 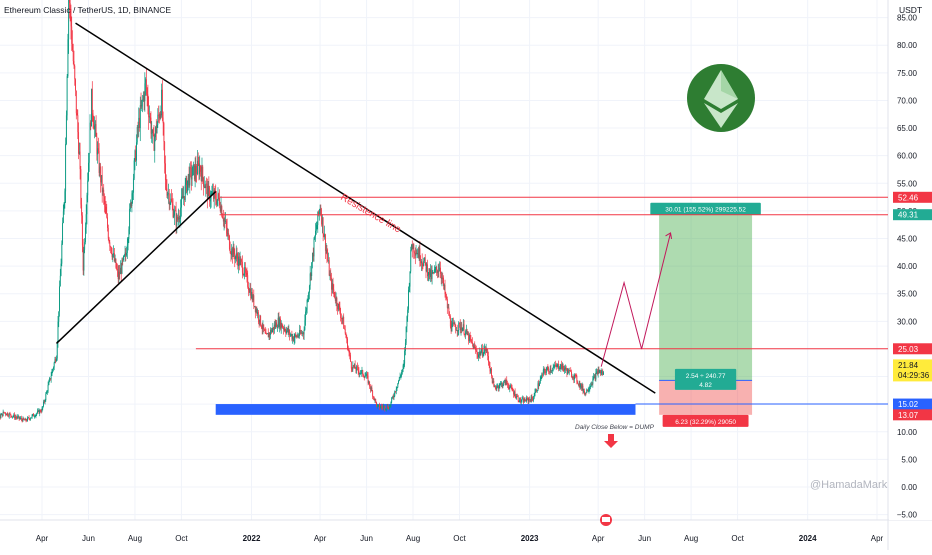 What do you see at coordinates (907, 156) in the screenshot?
I see `price-tick: 60.00` at bounding box center [907, 156].